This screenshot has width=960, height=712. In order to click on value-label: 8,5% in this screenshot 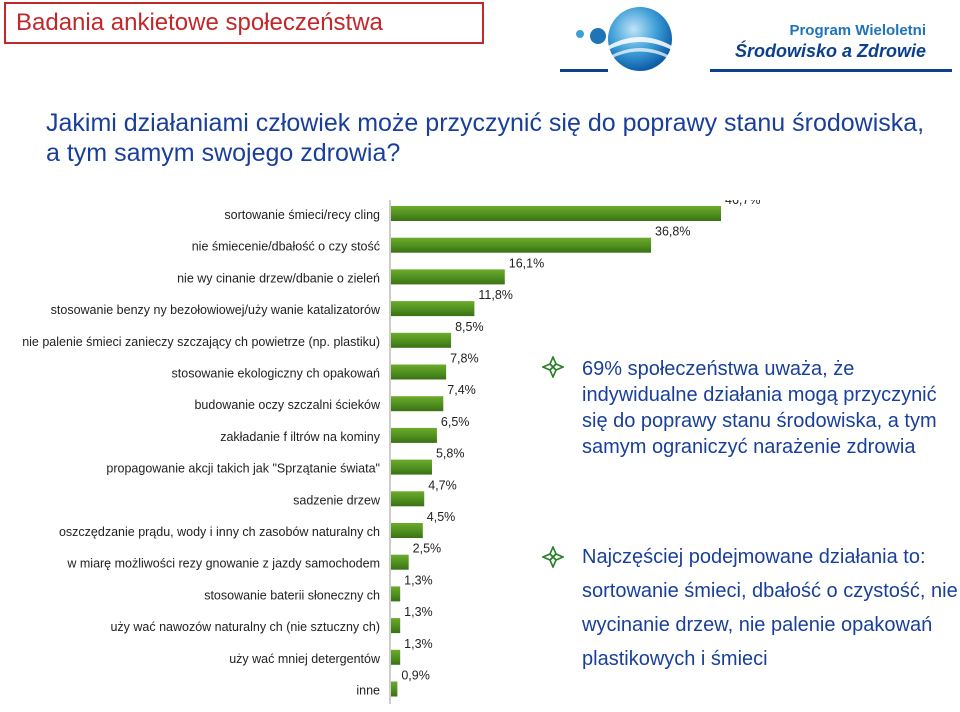, I will do `click(469, 327)`.